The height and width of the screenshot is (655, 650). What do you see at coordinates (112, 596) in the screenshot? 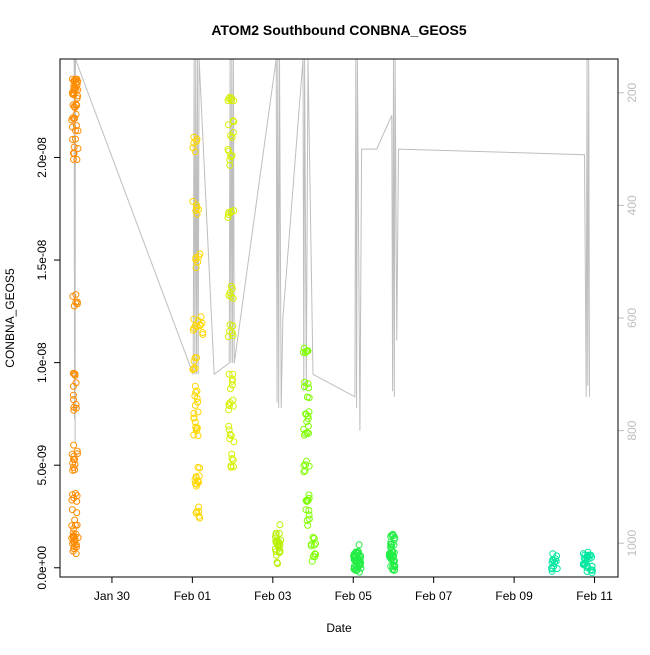
I see `x-tick-label: Jan 30` at bounding box center [112, 596].